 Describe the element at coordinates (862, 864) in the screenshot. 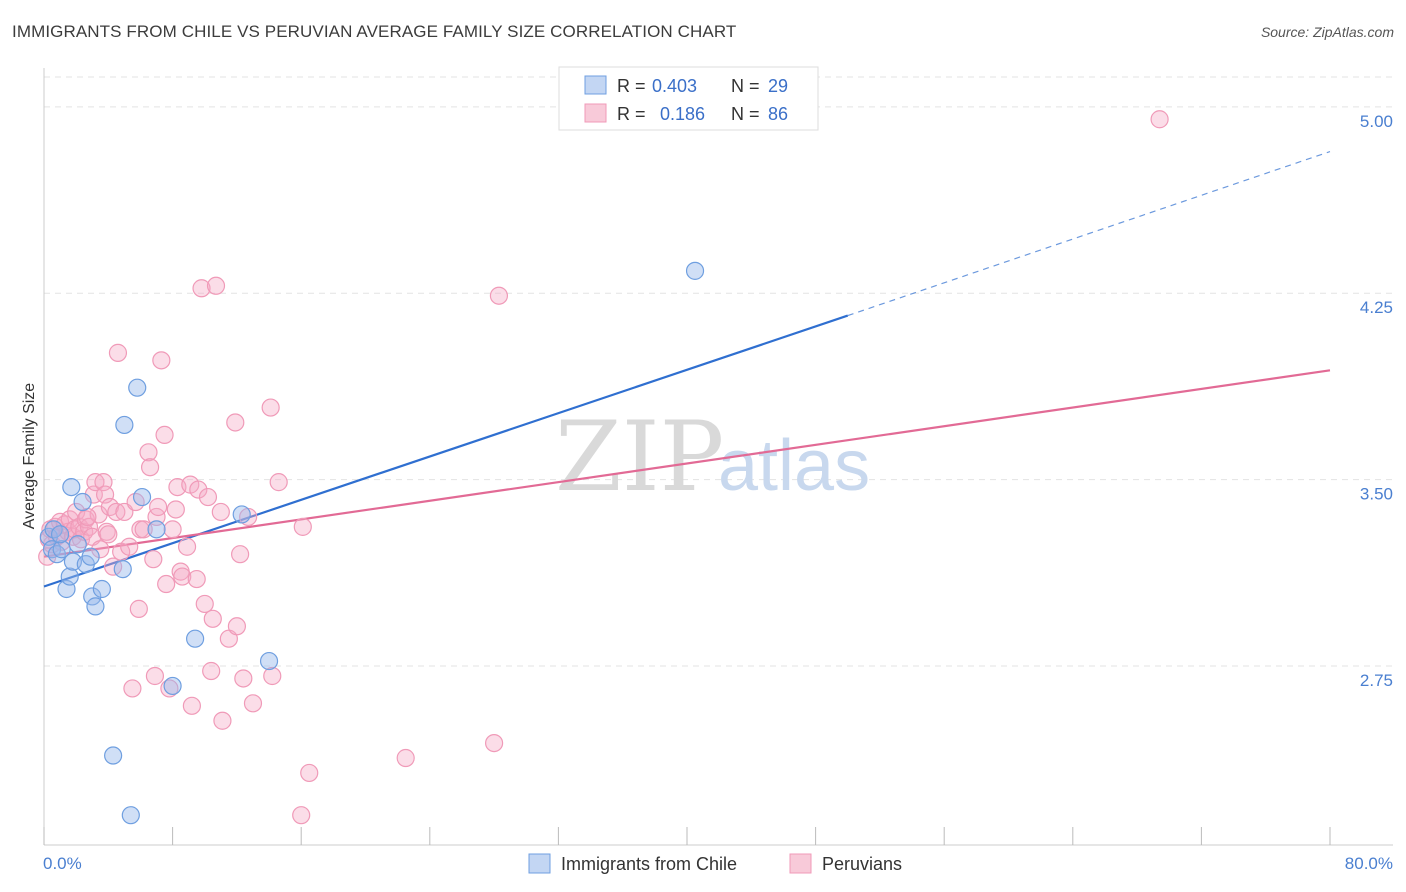

I see `bottom-legend-label-peruvians: Peruvians` at that location.